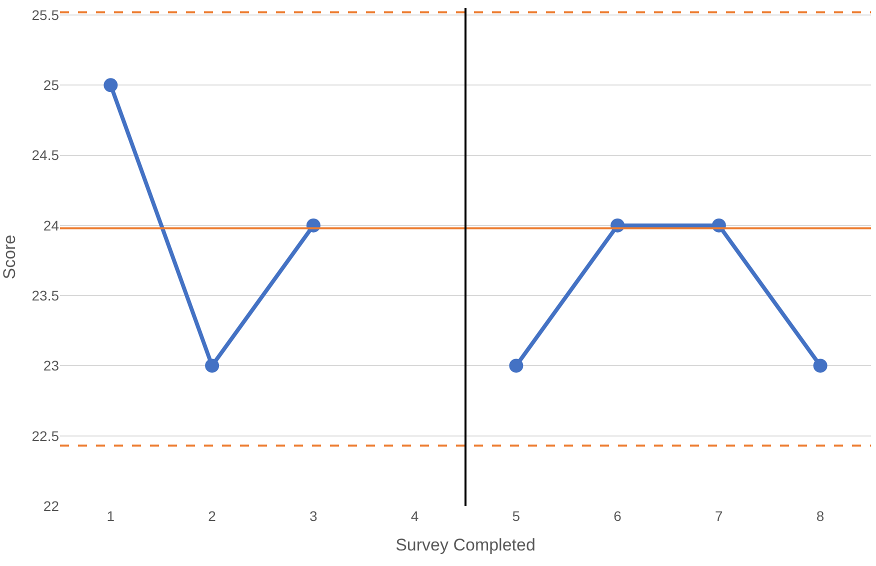  I want to click on x-axis-title: Survey Completed, so click(466, 544).